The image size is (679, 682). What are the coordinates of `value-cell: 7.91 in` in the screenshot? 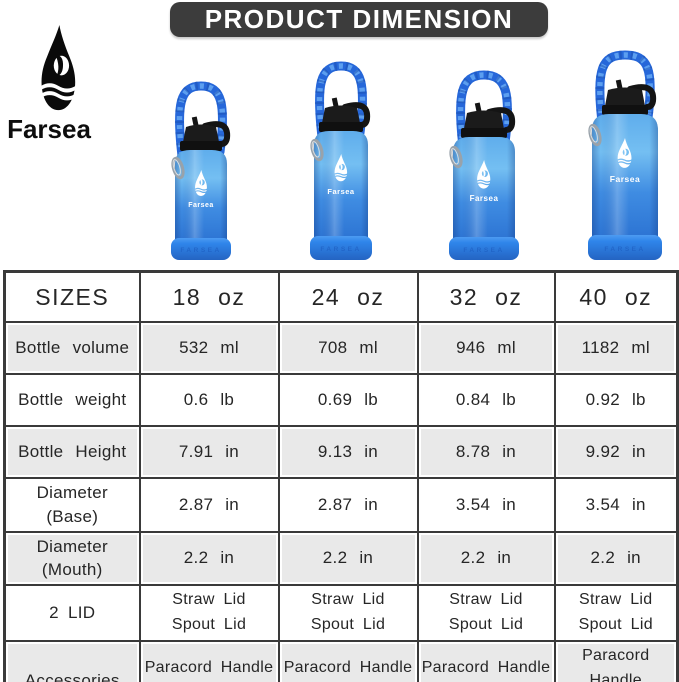 It's located at (209, 452).